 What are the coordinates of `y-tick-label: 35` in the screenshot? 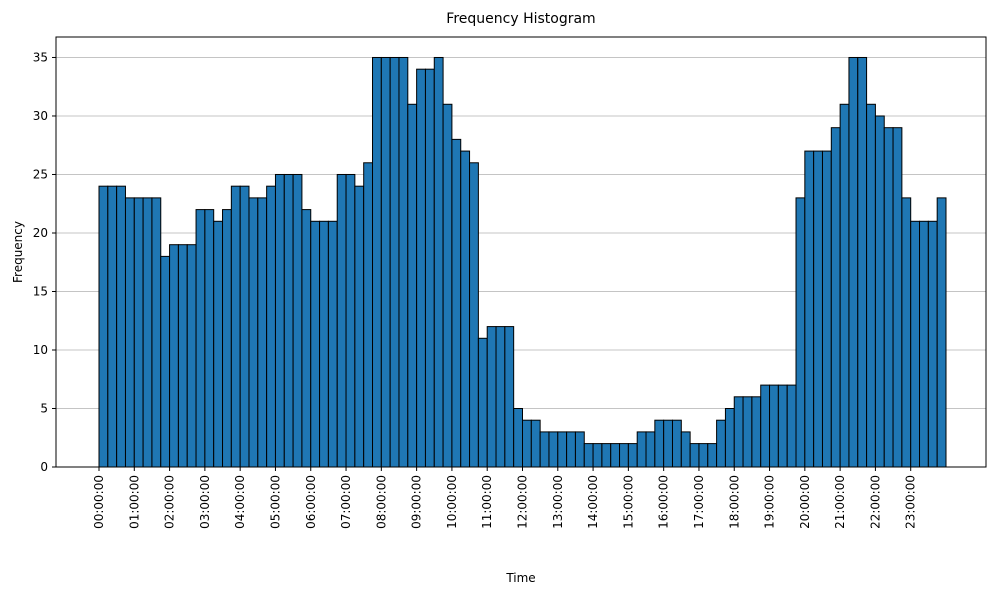 It's located at (40, 57).